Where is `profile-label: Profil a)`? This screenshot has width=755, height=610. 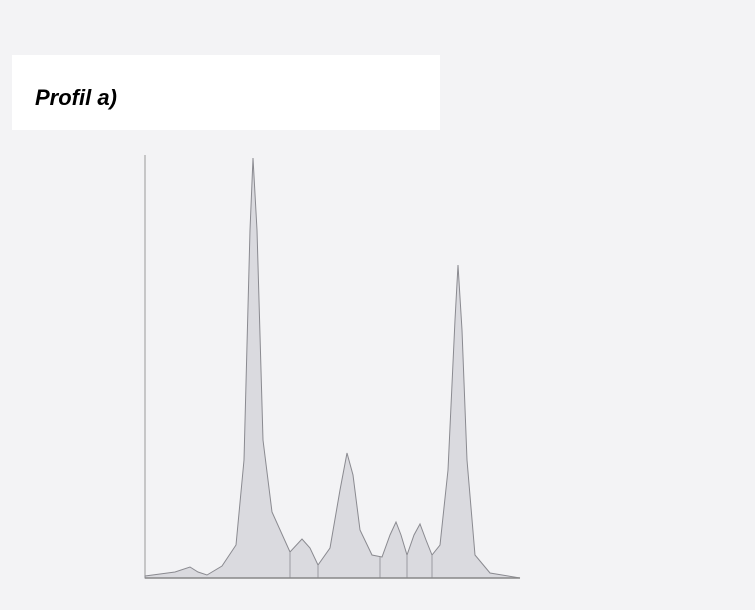
profile-label: Profil a) is located at coordinates (76, 97).